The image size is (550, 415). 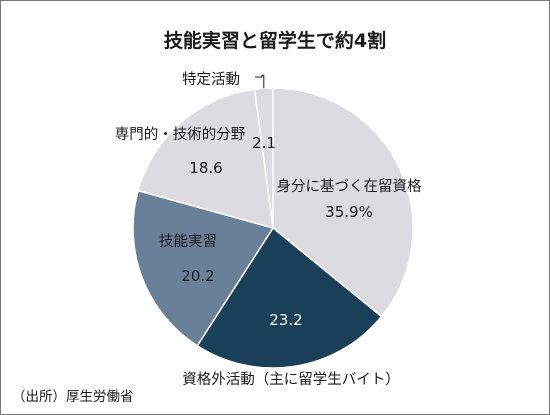 What do you see at coordinates (73, 397) in the screenshot?
I see `source-note: （出所）厚生労働省` at bounding box center [73, 397].